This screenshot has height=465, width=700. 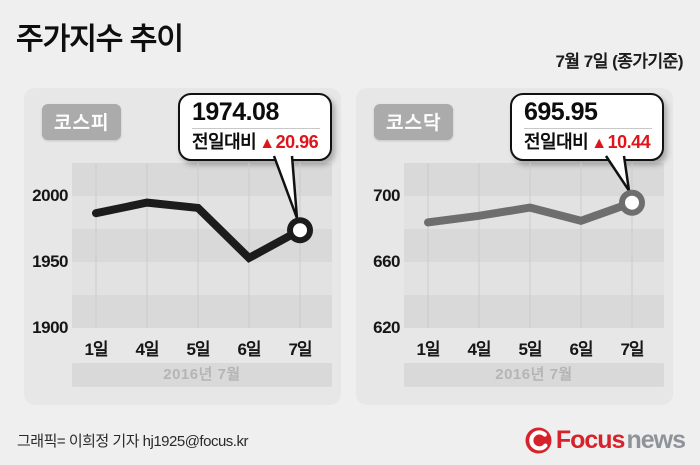 What do you see at coordinates (50, 195) in the screenshot?
I see `y-axis-tick: 2000` at bounding box center [50, 195].